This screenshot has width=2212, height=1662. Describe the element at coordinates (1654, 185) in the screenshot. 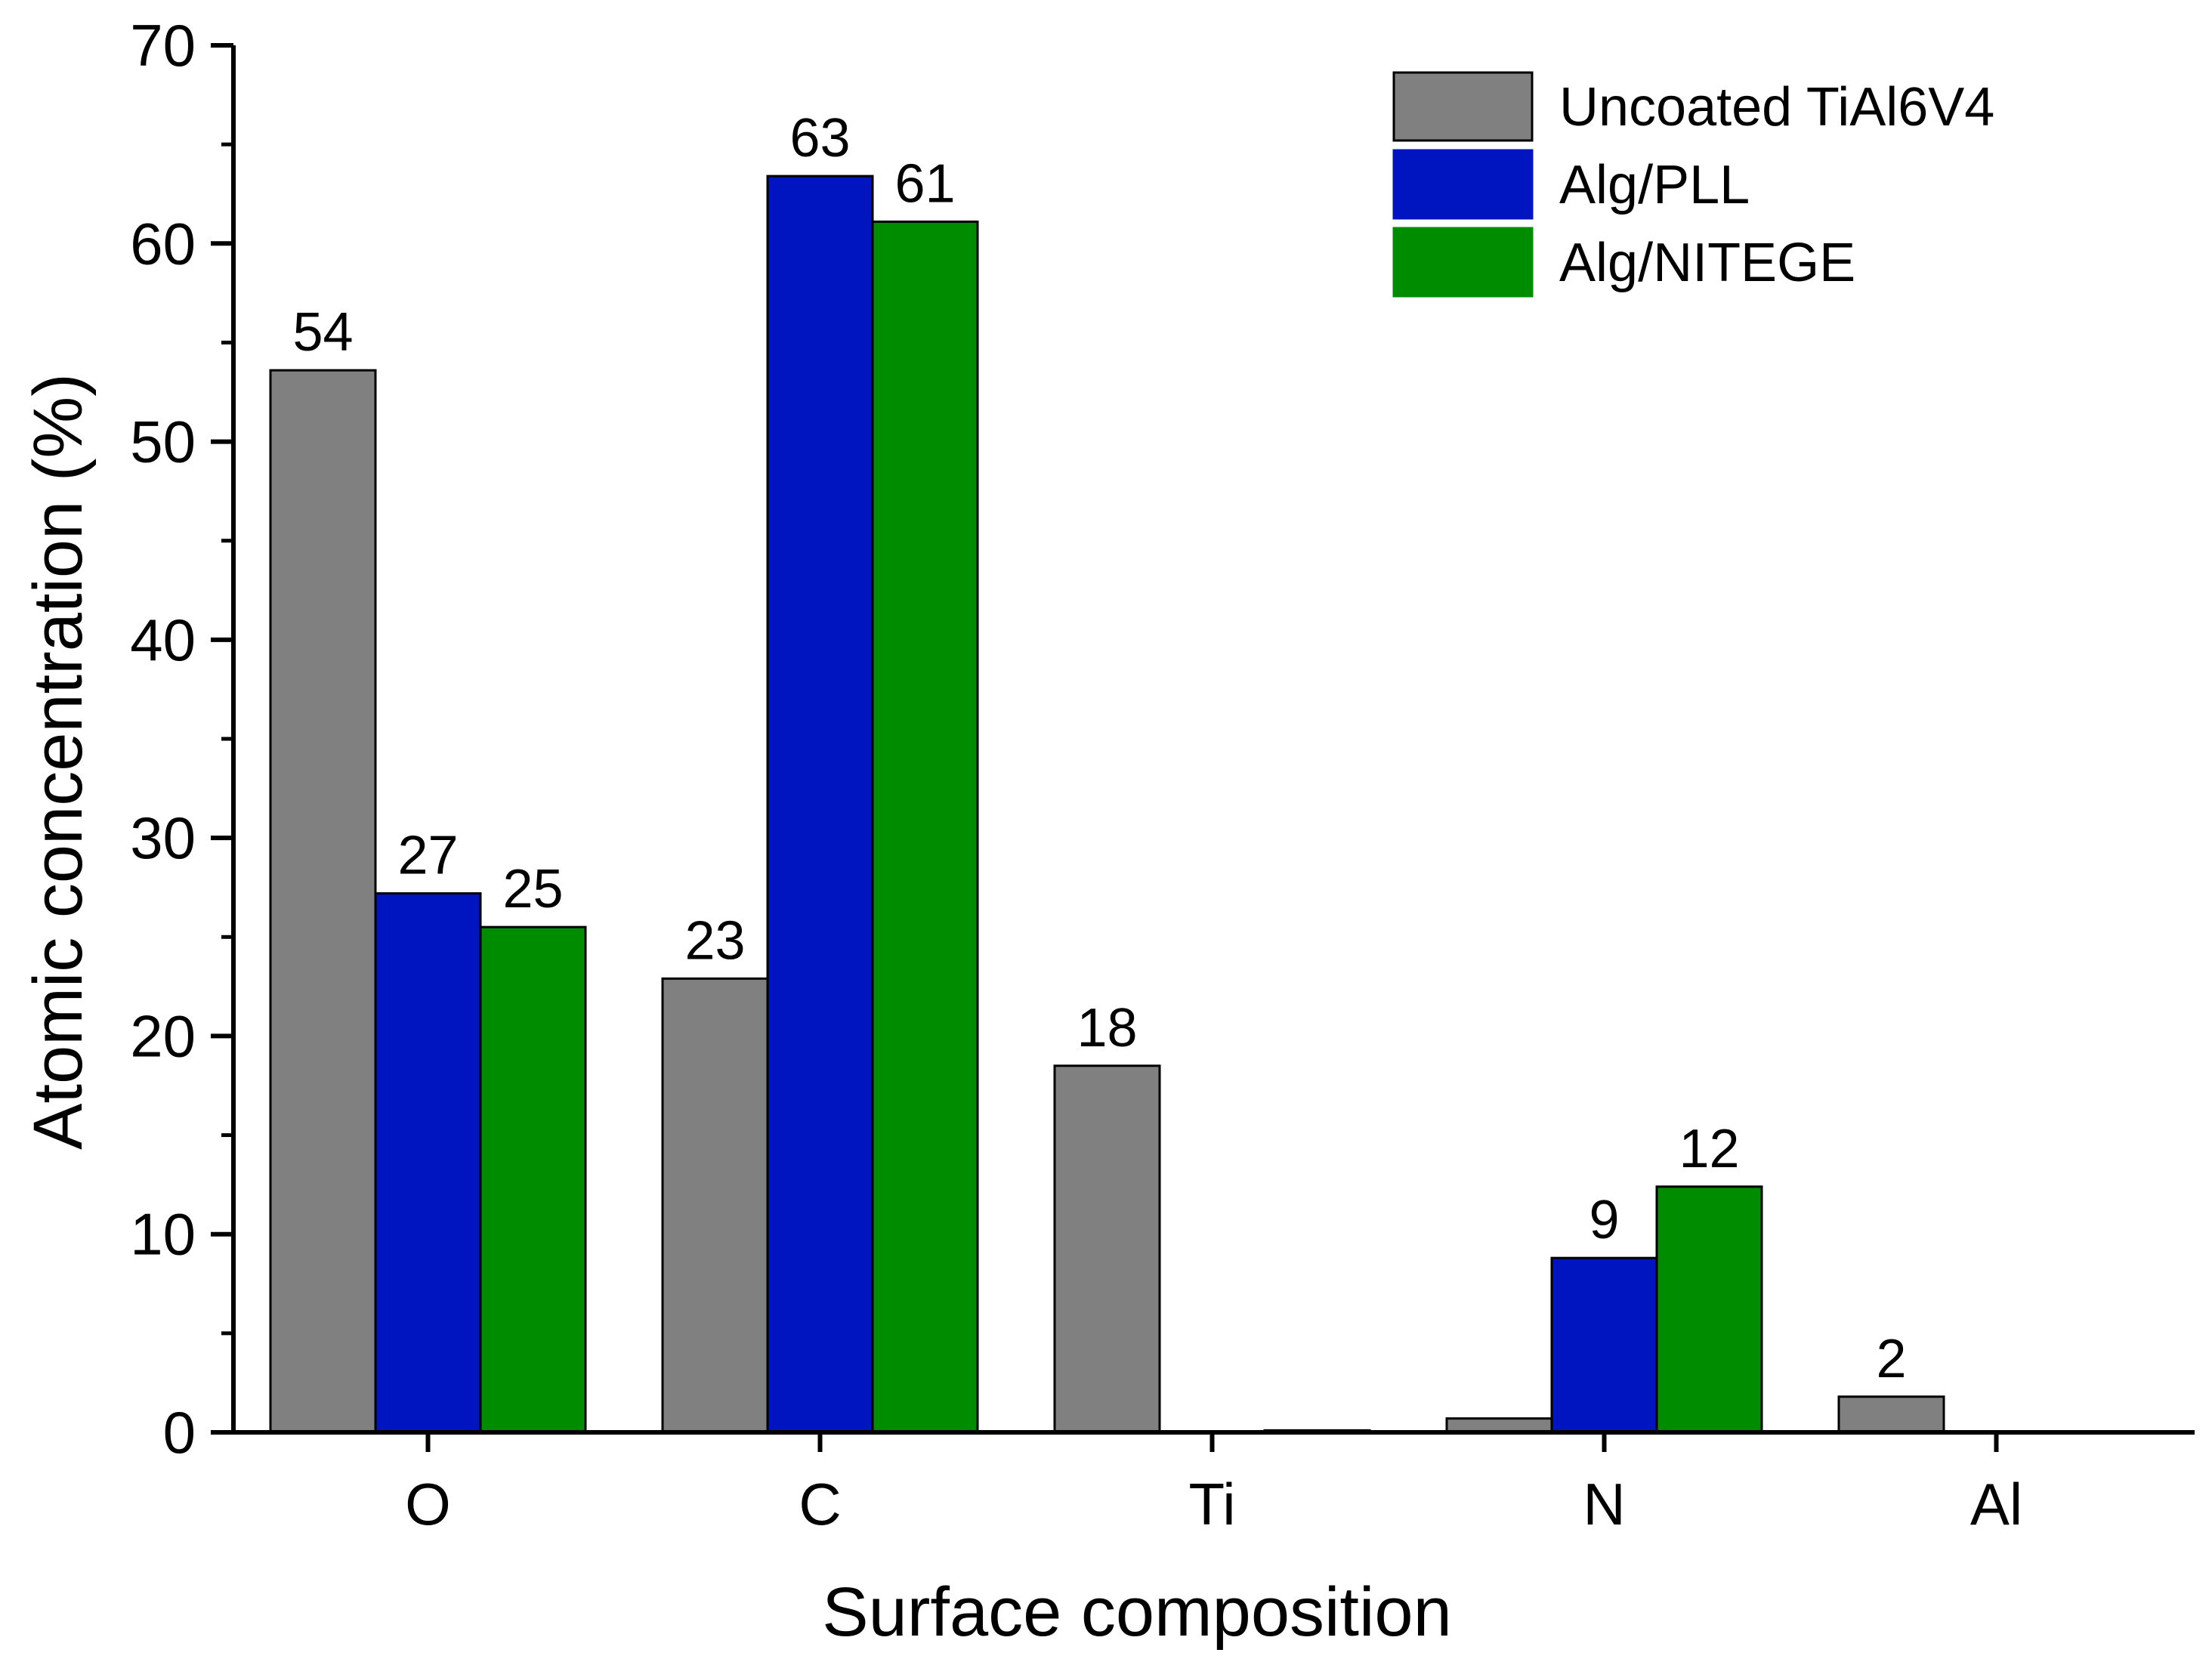

I see `legend-label-series-2: Alg/PLL` at that location.